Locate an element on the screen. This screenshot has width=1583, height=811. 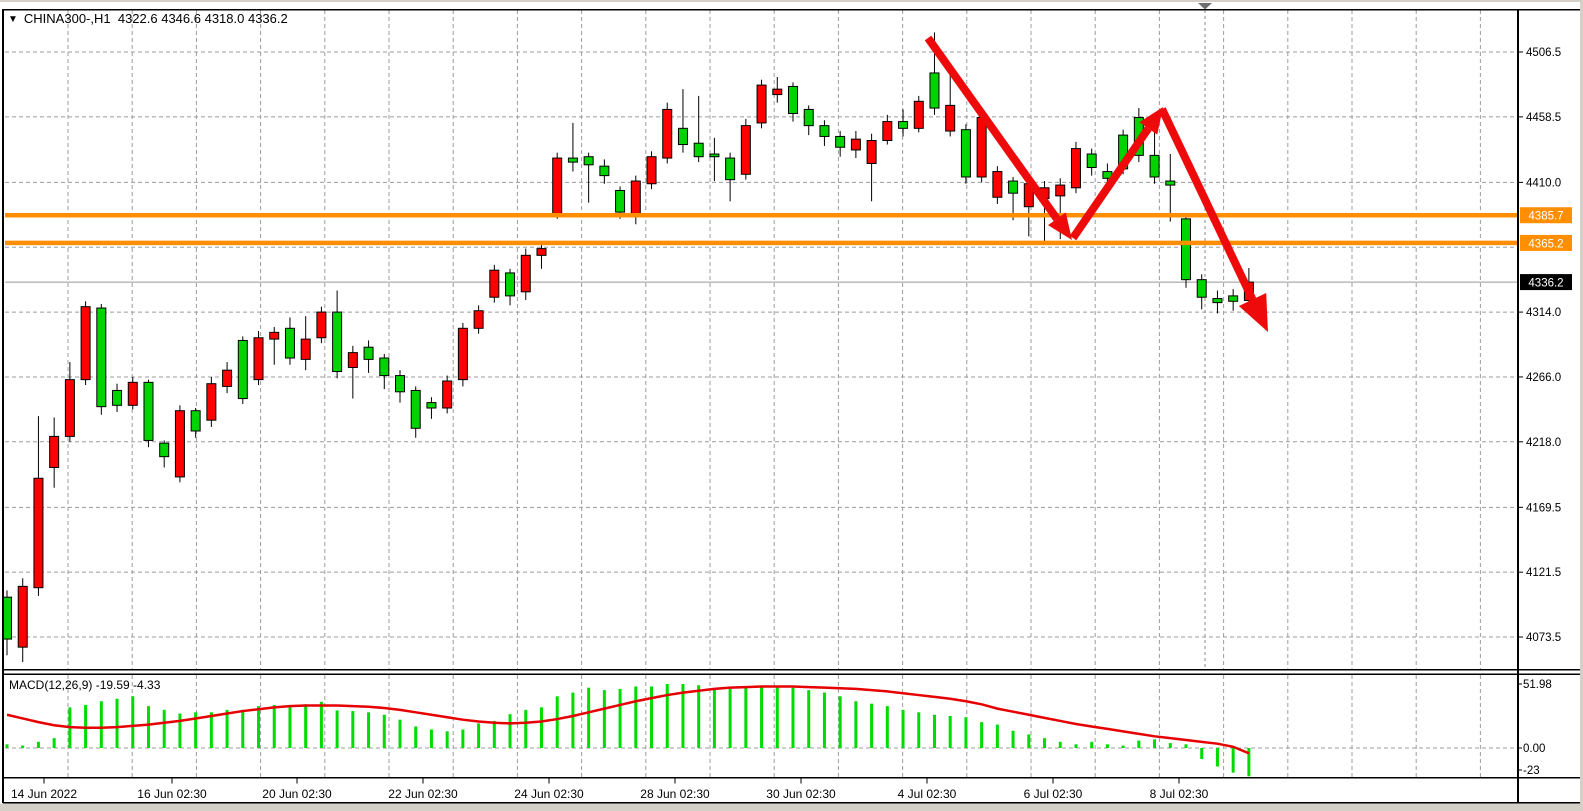
price-axis-label: 4410.0 is located at coordinates (1543, 183).